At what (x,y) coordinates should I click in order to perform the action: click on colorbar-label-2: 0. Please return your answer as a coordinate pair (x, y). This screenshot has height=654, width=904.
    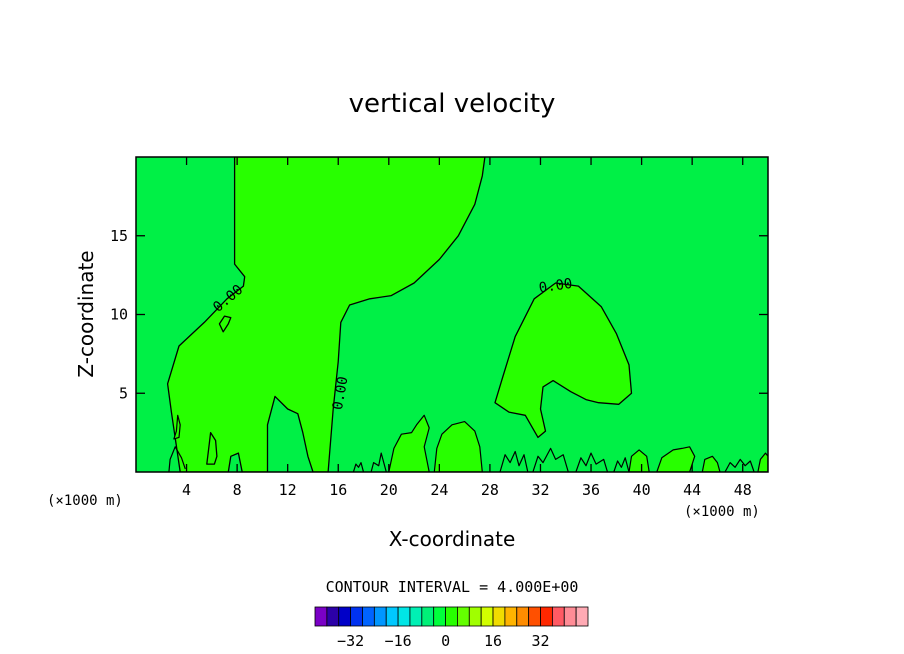
    Looking at the image, I should click on (445, 641).